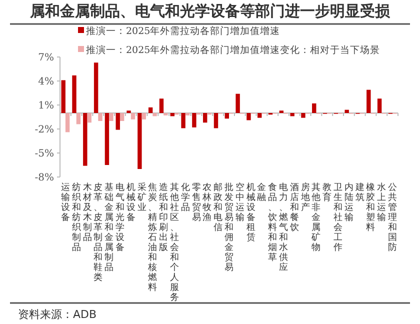 The image size is (420, 324). Describe the element at coordinates (46, 58) in the screenshot. I see `y-tick-label: 7%` at that location.